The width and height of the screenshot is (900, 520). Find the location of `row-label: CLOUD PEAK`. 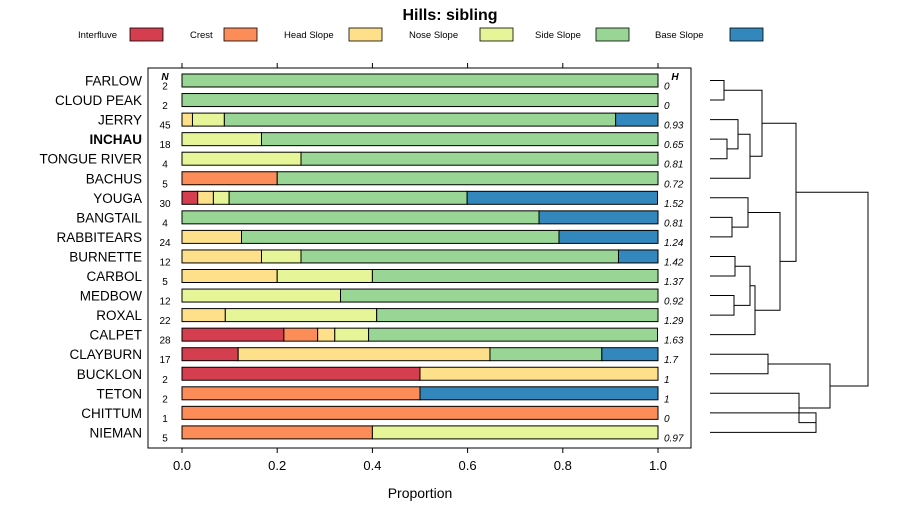

row-label: CLOUD PEAK is located at coordinates (98, 100).